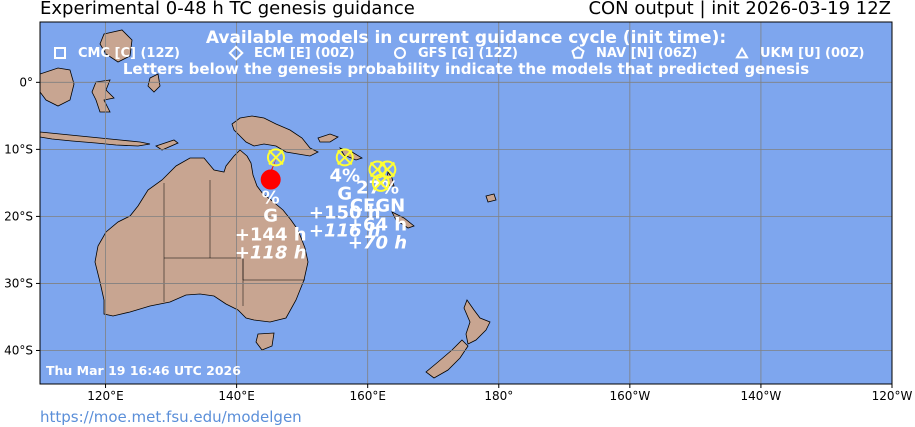 The height and width of the screenshot is (427, 915). Describe the element at coordinates (116, 46) in the screenshot. I see `mindanao-land` at that location.